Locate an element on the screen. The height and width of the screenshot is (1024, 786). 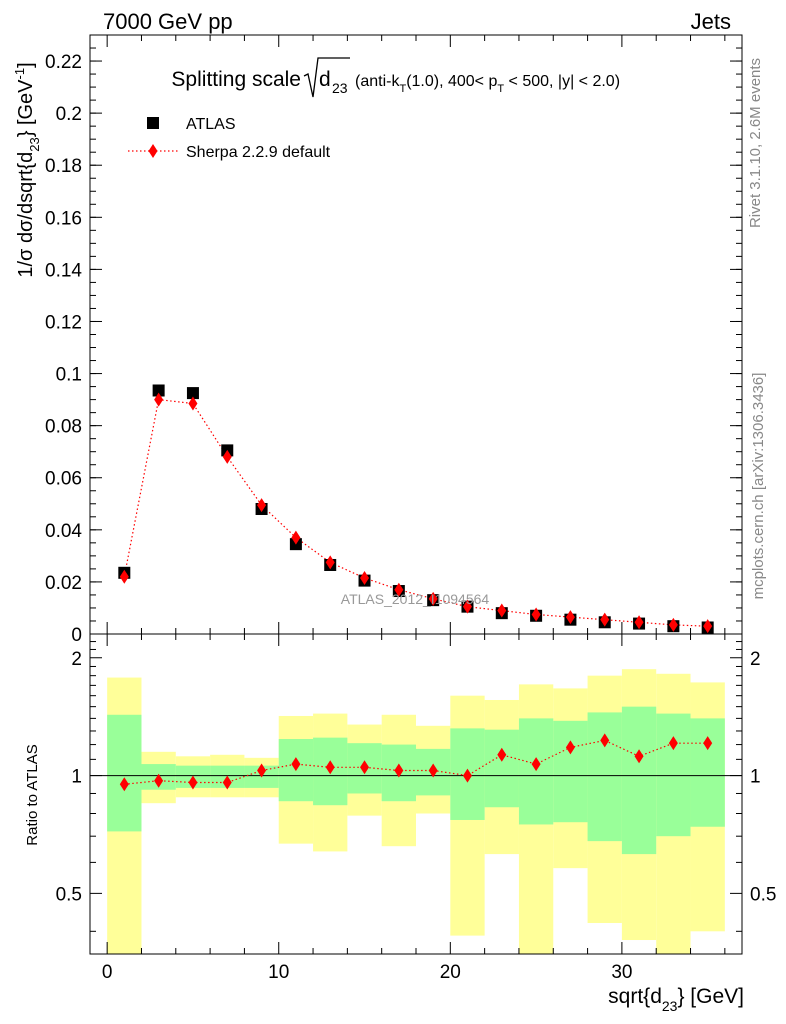
x-tick-label: 10 is located at coordinates (278, 972).